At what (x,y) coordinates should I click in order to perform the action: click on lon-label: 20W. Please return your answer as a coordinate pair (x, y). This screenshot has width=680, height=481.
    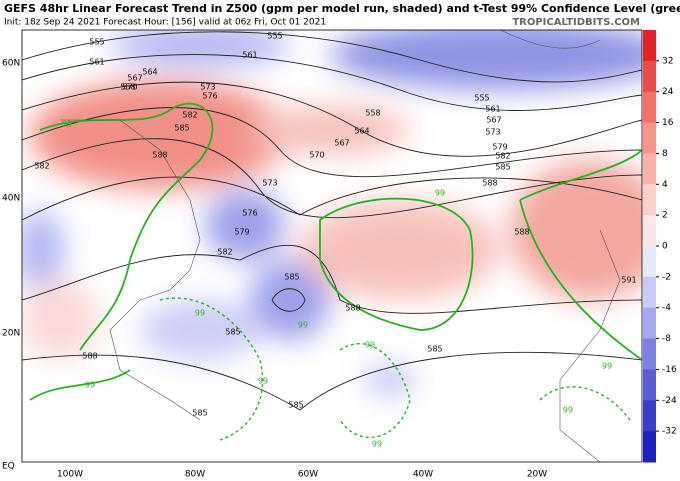
    Looking at the image, I should click on (537, 475).